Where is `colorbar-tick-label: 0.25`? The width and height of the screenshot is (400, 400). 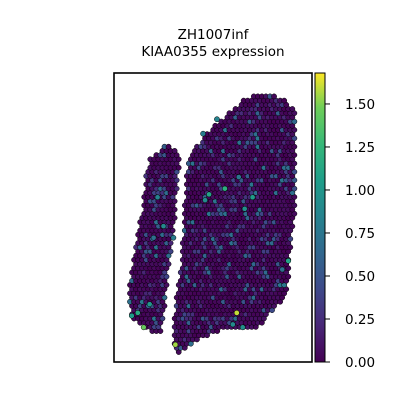 colorbar-tick-label: 0.25 is located at coordinates (360, 320).